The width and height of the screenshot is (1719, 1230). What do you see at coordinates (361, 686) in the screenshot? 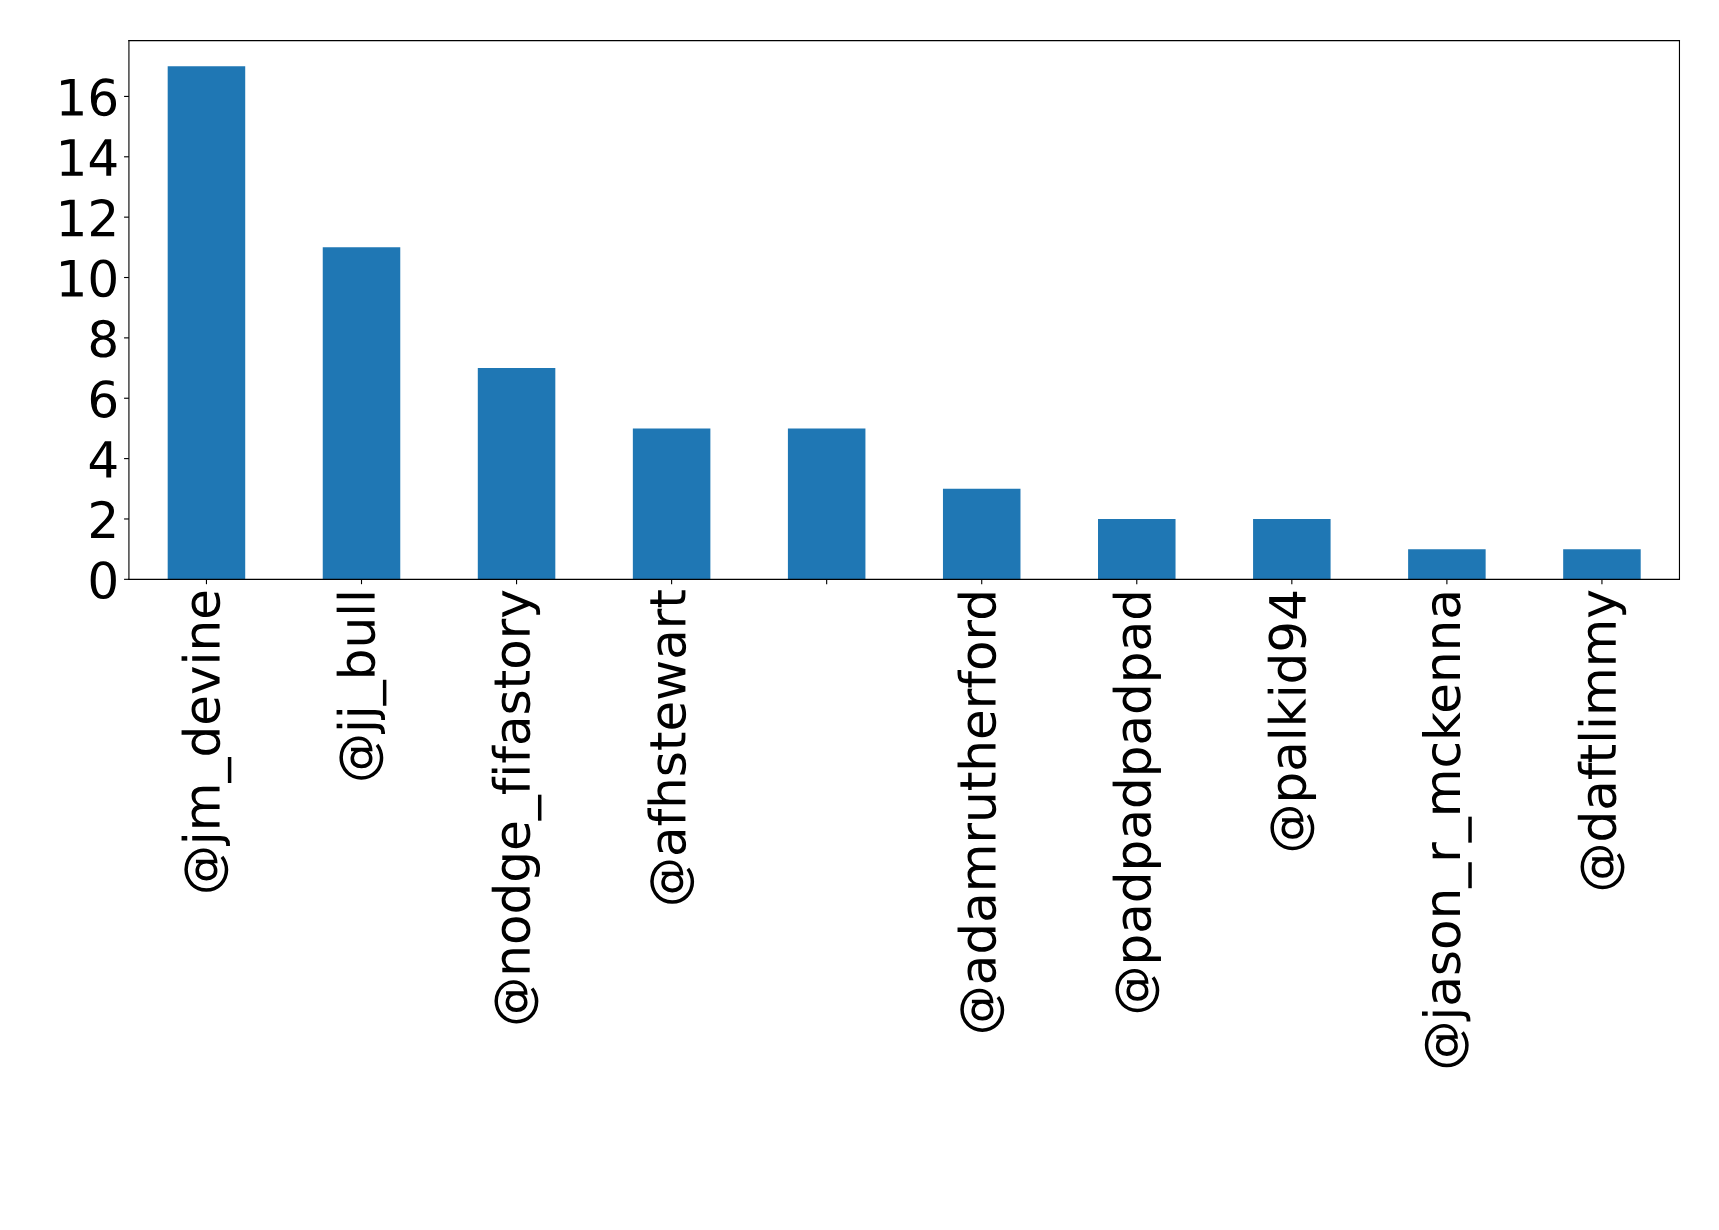
I see `x-tick-label: @jj_bull` at bounding box center [361, 686].